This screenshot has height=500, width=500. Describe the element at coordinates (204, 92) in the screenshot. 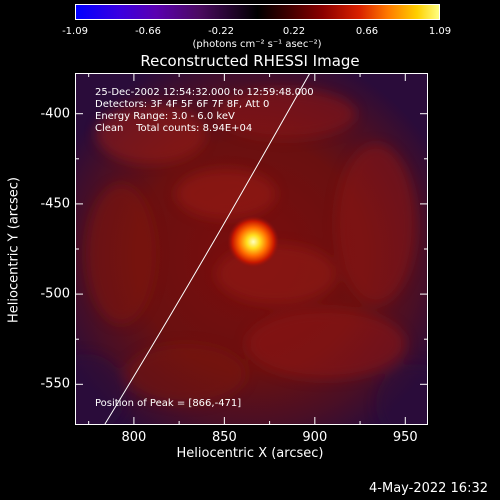

I see `info-time-range: 25-Dec-2002 12:54:32.000 to 12:59:48.000` at that location.